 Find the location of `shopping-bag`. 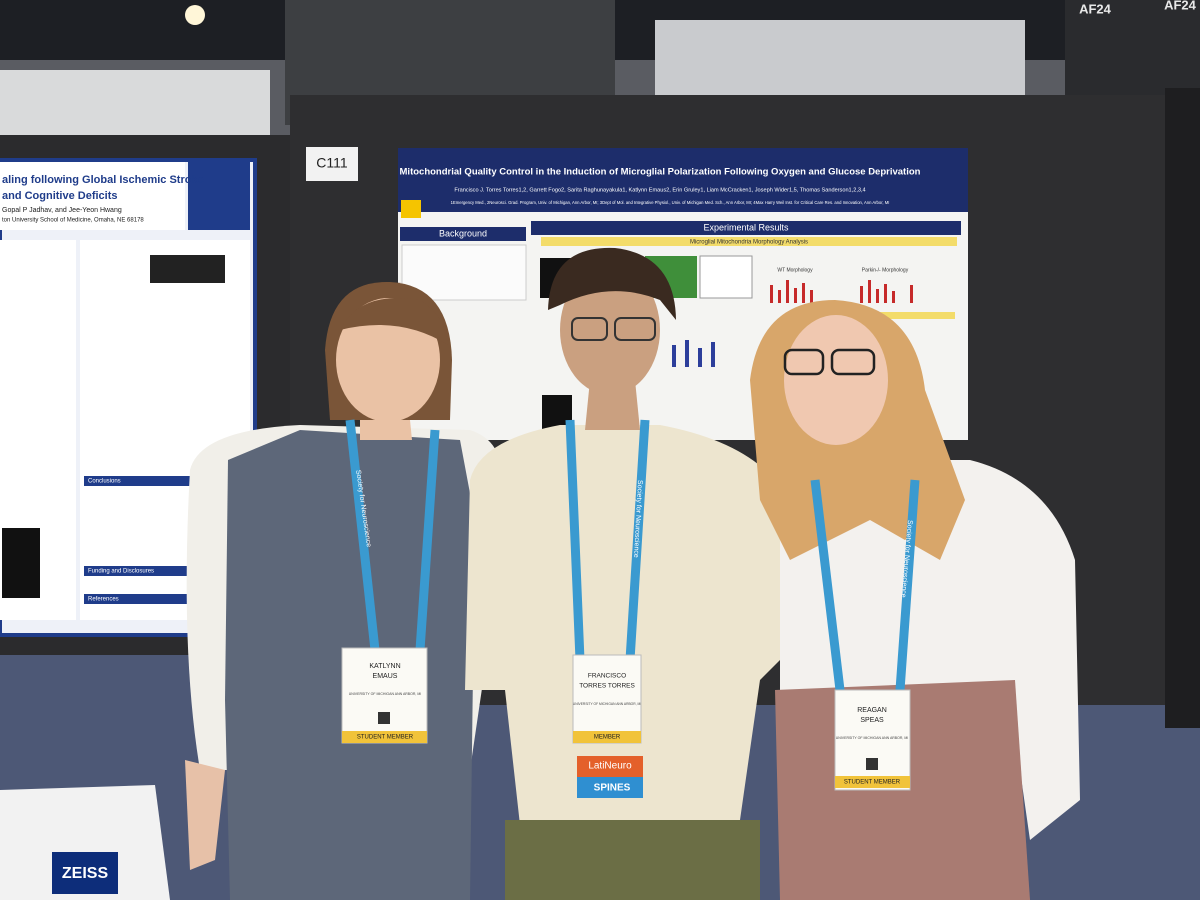

shopping-bag is located at coordinates (85, 842).